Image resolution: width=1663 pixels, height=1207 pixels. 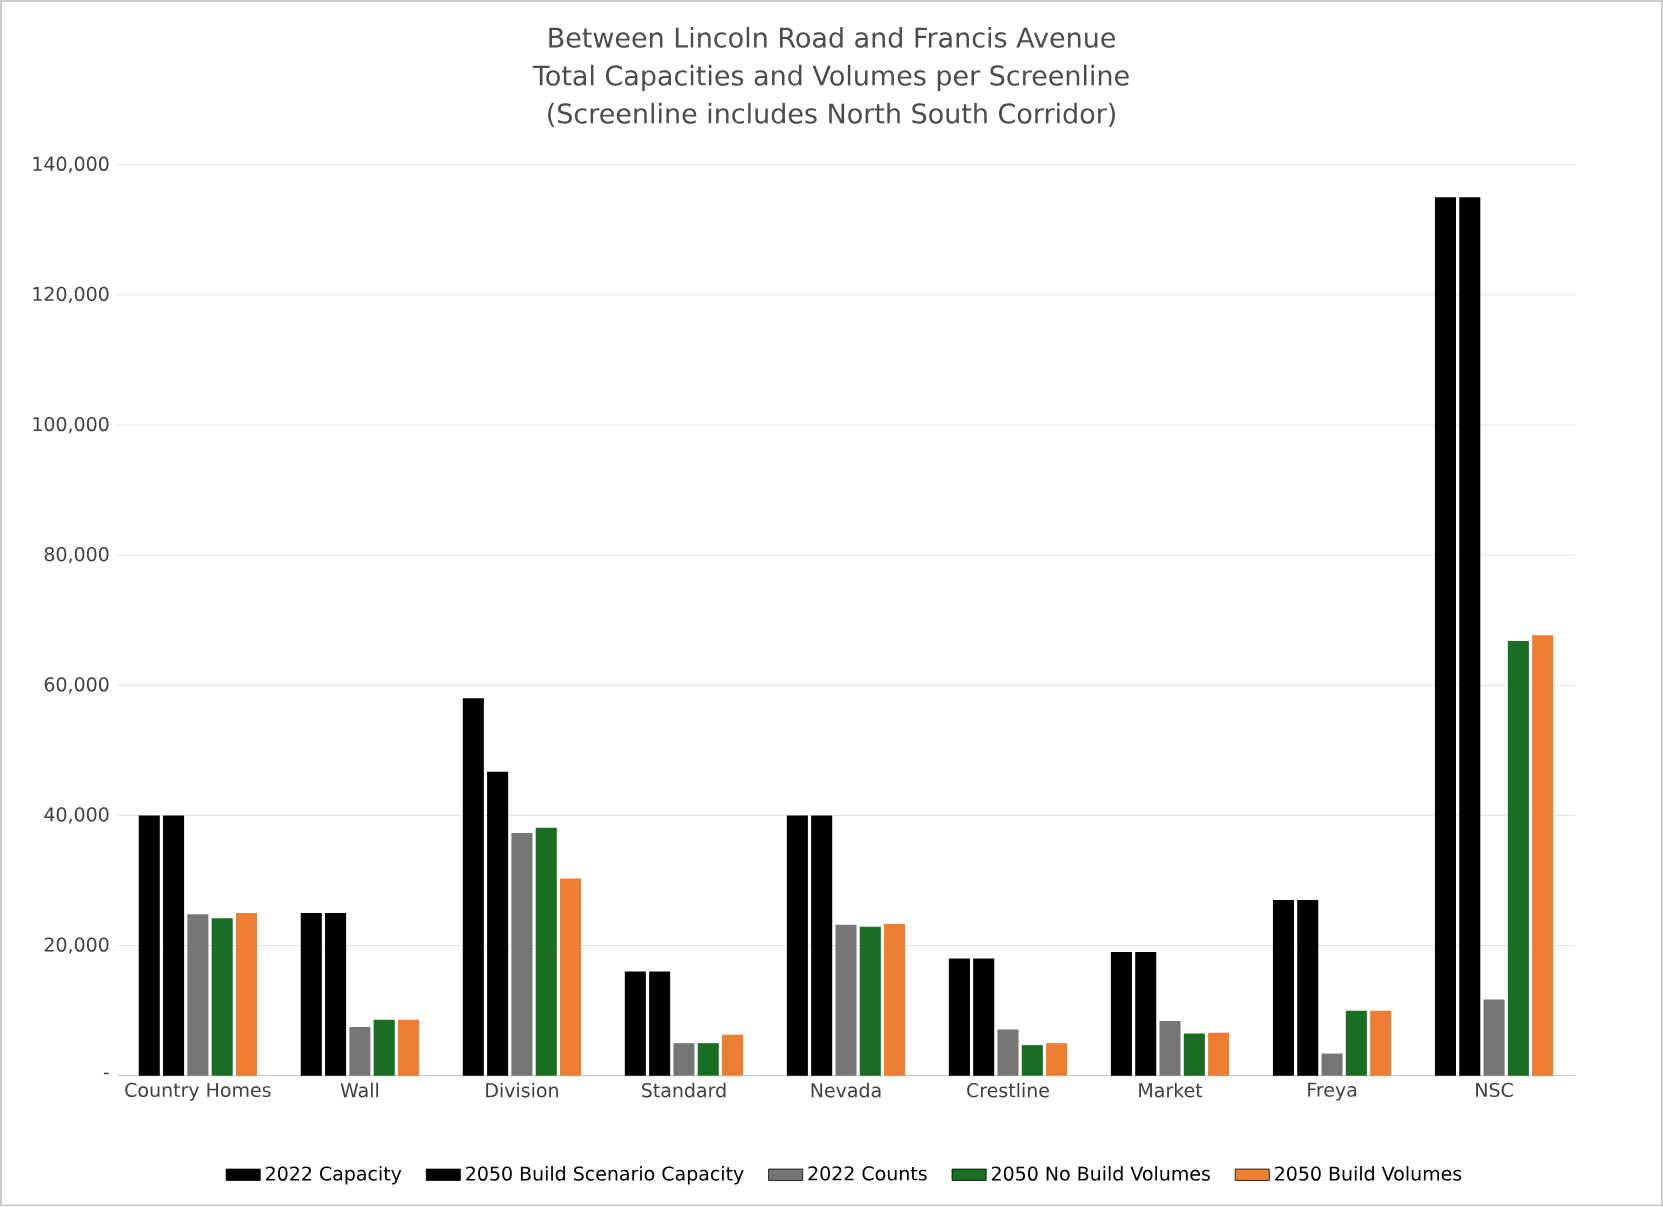 I want to click on y-tick-label: 100,000, so click(x=71, y=425).